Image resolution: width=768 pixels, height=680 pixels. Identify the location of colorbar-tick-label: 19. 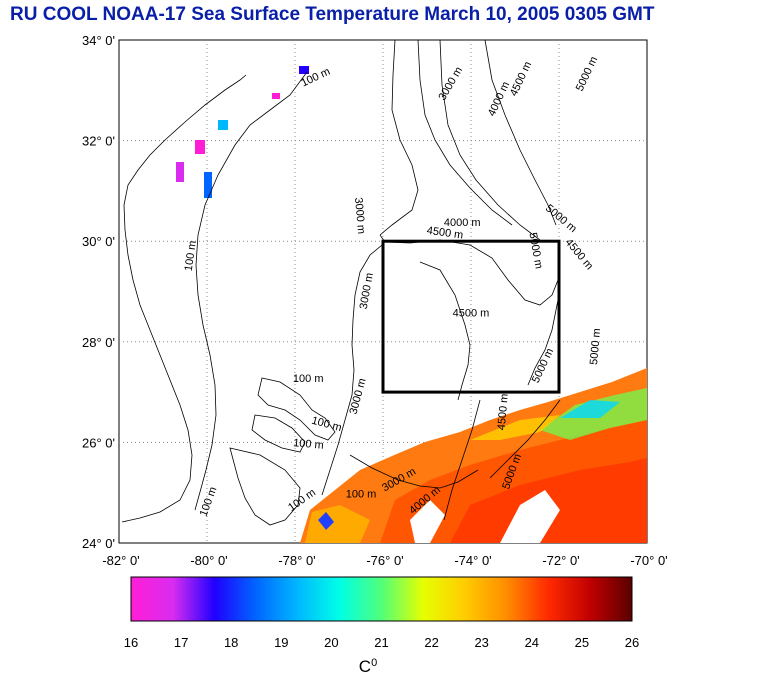
(281, 642).